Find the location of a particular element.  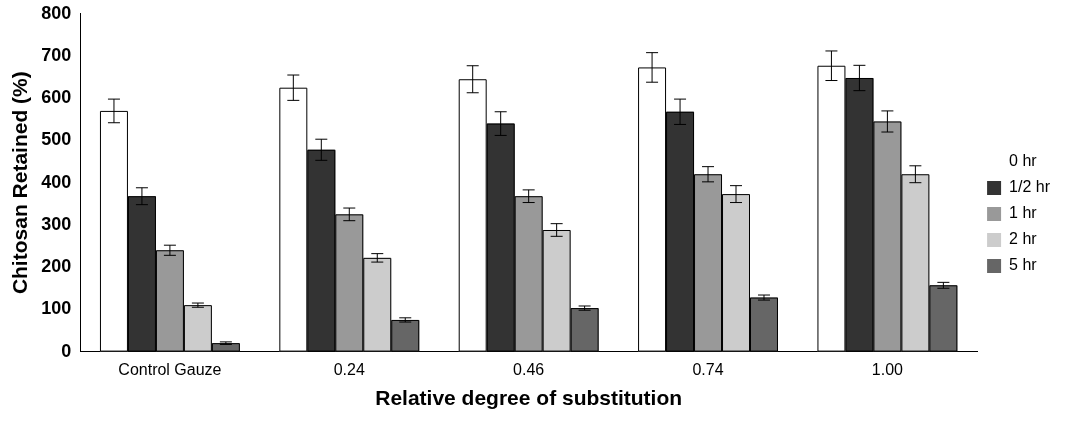

legend-label: 1/2 hr is located at coordinates (1030, 187).